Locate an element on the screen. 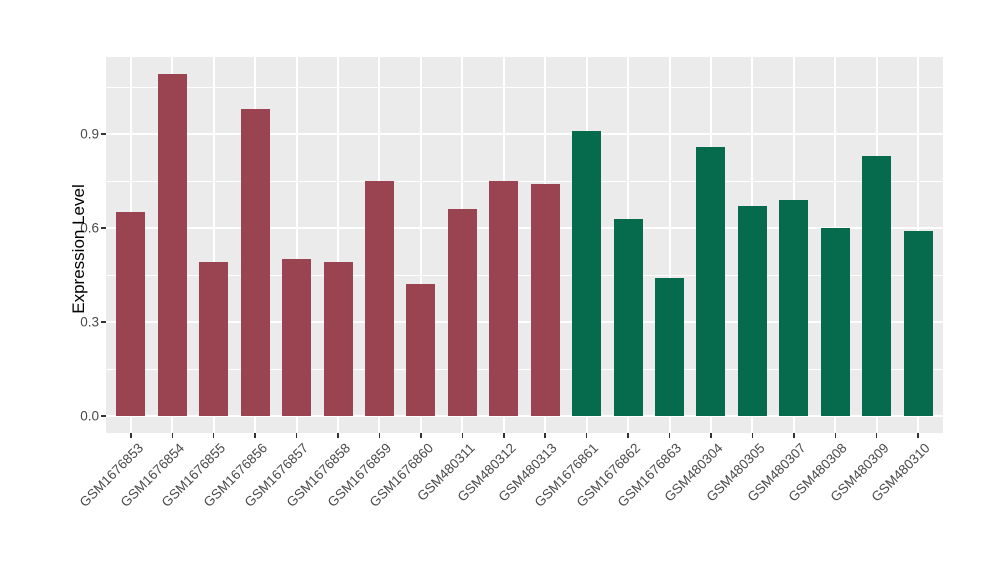 This screenshot has width=1000, height=580. bar-GSM1676861 is located at coordinates (587, 273).